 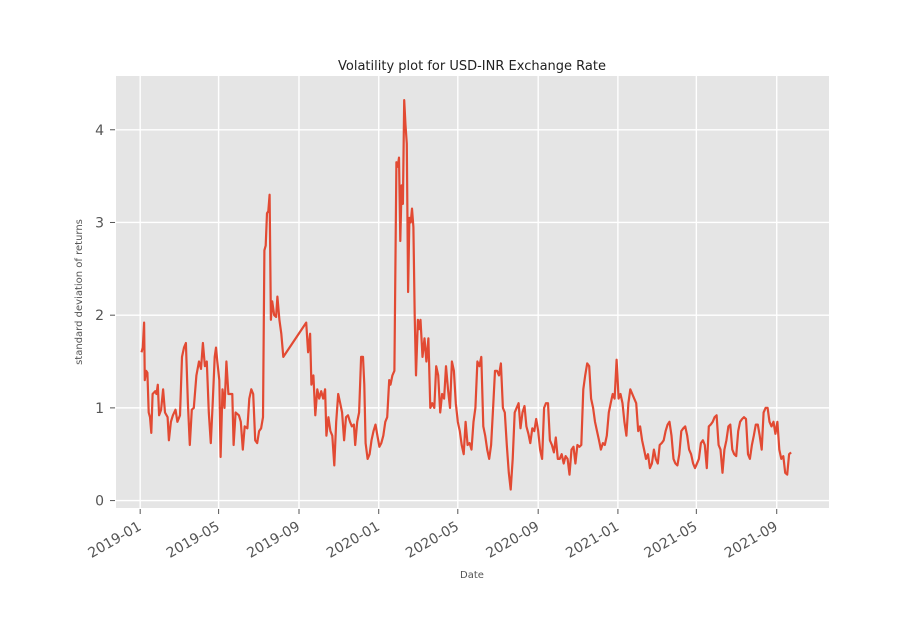 I want to click on x-tick-label: 2021-05, so click(x=671, y=540).